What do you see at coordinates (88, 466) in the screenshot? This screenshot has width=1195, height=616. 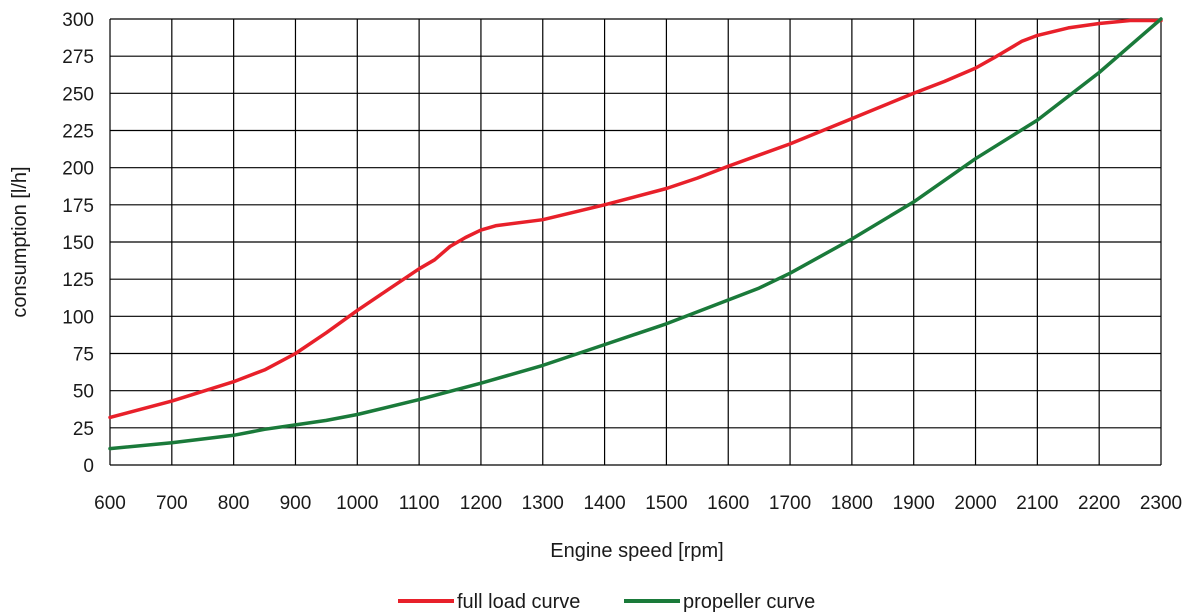 I see `y-tick-label-0: 0` at bounding box center [88, 466].